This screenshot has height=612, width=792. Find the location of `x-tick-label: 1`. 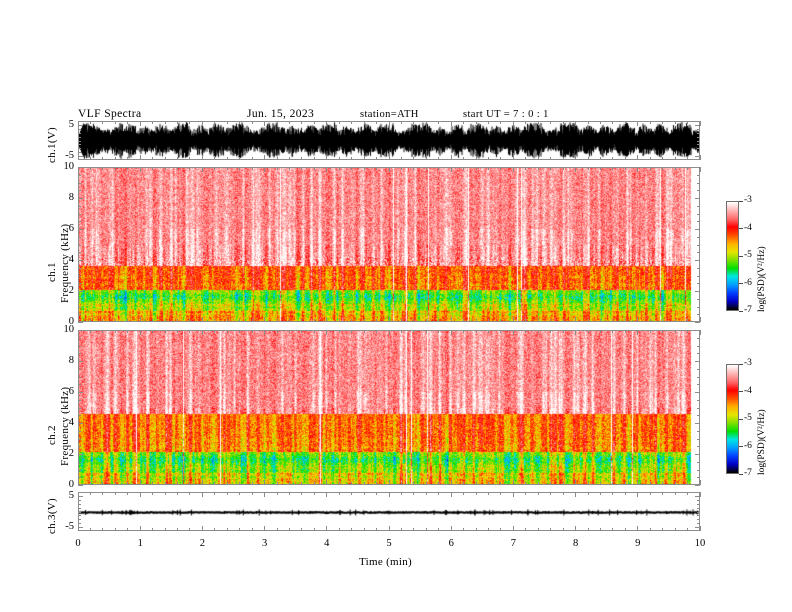

x-tick-label: 1 is located at coordinates (140, 543).